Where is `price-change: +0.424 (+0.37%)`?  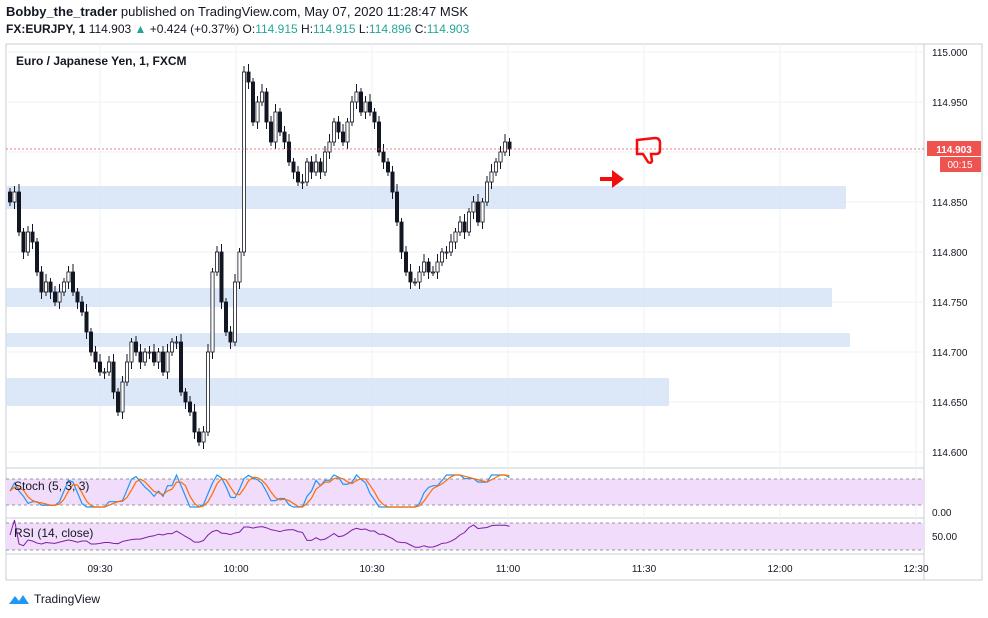 price-change: +0.424 (+0.37%) is located at coordinates (194, 29).